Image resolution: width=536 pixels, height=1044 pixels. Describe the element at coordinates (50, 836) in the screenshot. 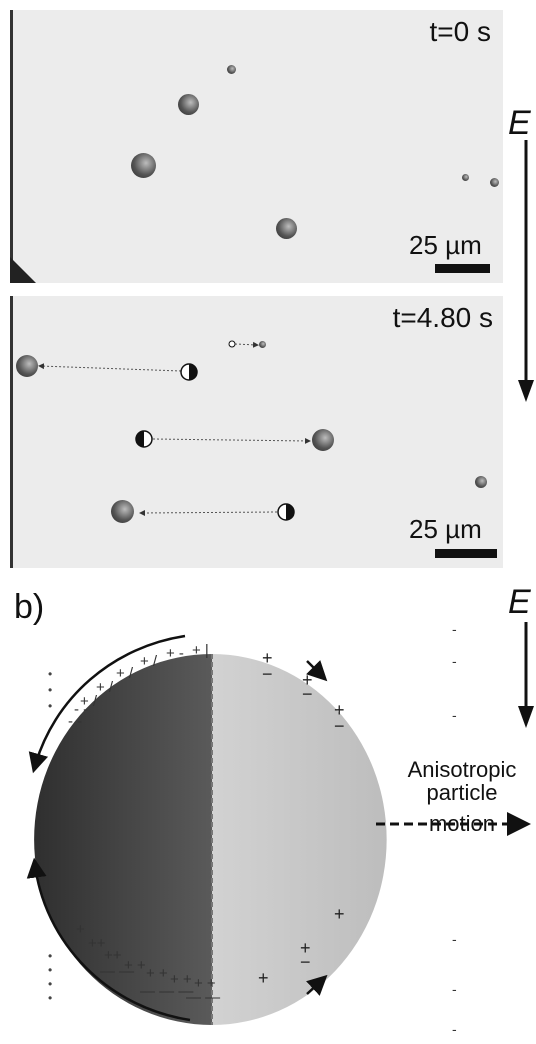

I see `bulk-ions-left: ••• ••••` at that location.